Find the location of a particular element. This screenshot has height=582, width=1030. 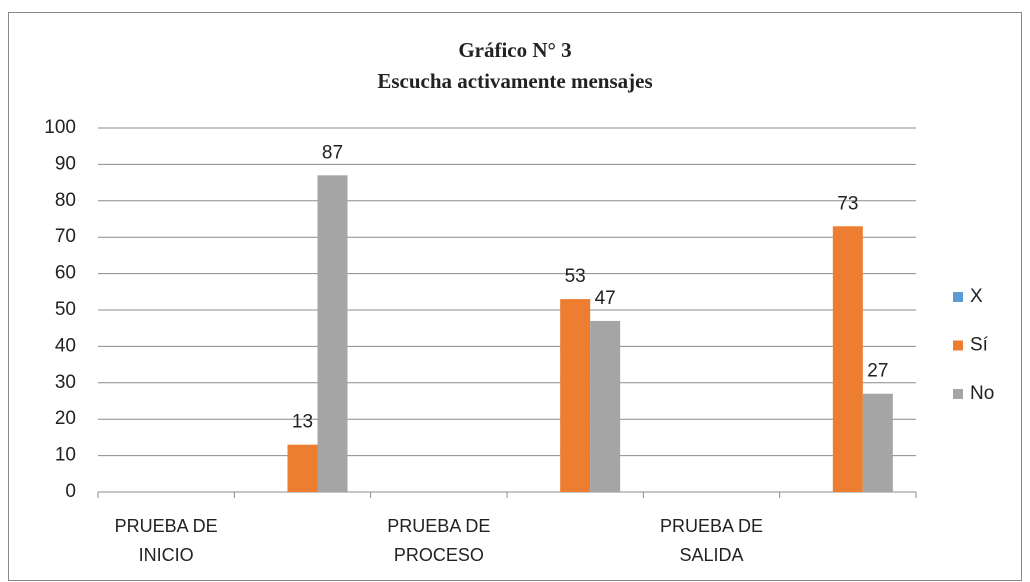

chart-title: Gráfico N° 3 is located at coordinates (514, 50).